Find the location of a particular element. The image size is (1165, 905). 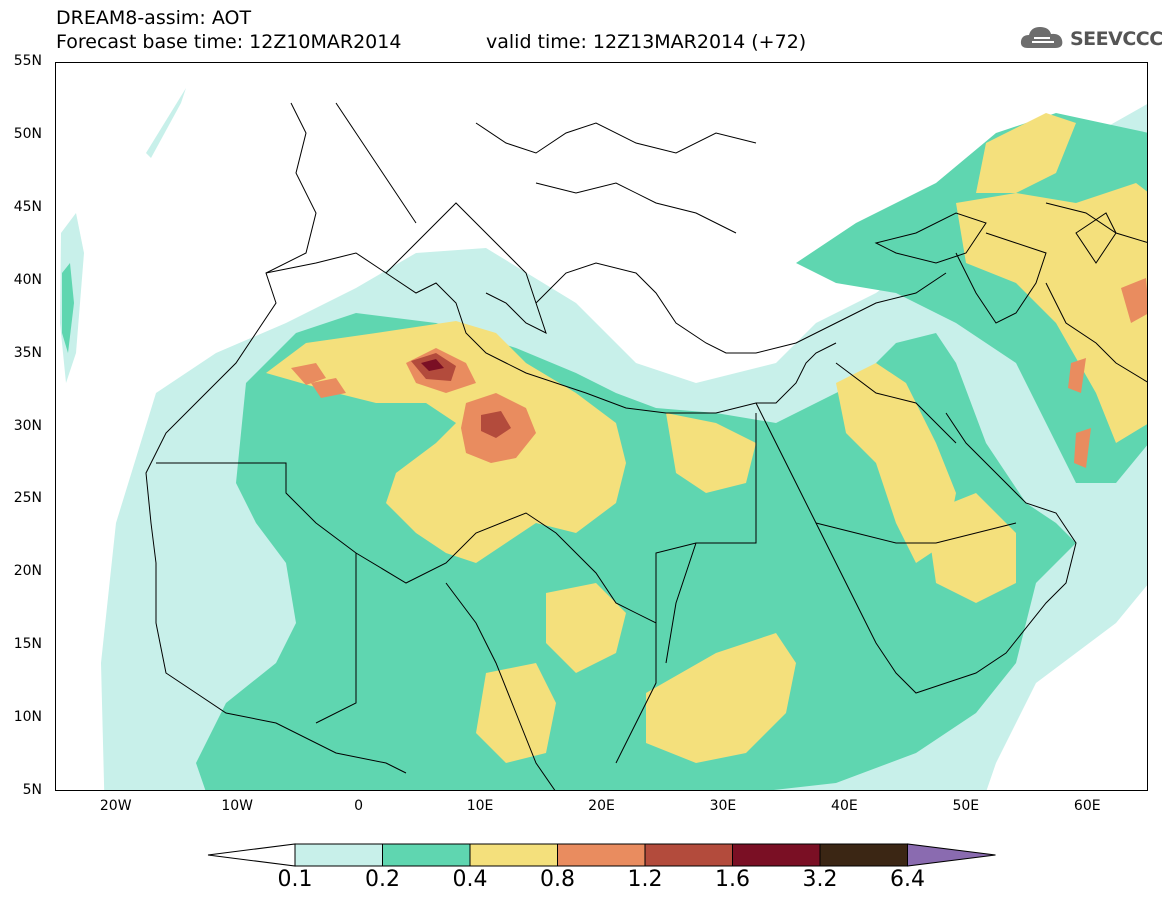

latitude-tick-label: 25N is located at coordinates (27, 498).